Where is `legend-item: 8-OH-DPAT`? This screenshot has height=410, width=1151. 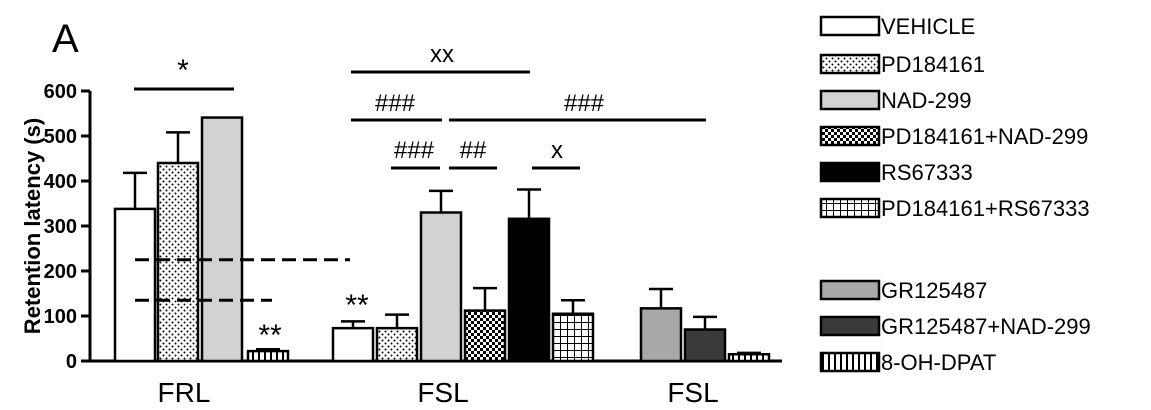
legend-item: 8-OH-DPAT is located at coordinates (907, 362).